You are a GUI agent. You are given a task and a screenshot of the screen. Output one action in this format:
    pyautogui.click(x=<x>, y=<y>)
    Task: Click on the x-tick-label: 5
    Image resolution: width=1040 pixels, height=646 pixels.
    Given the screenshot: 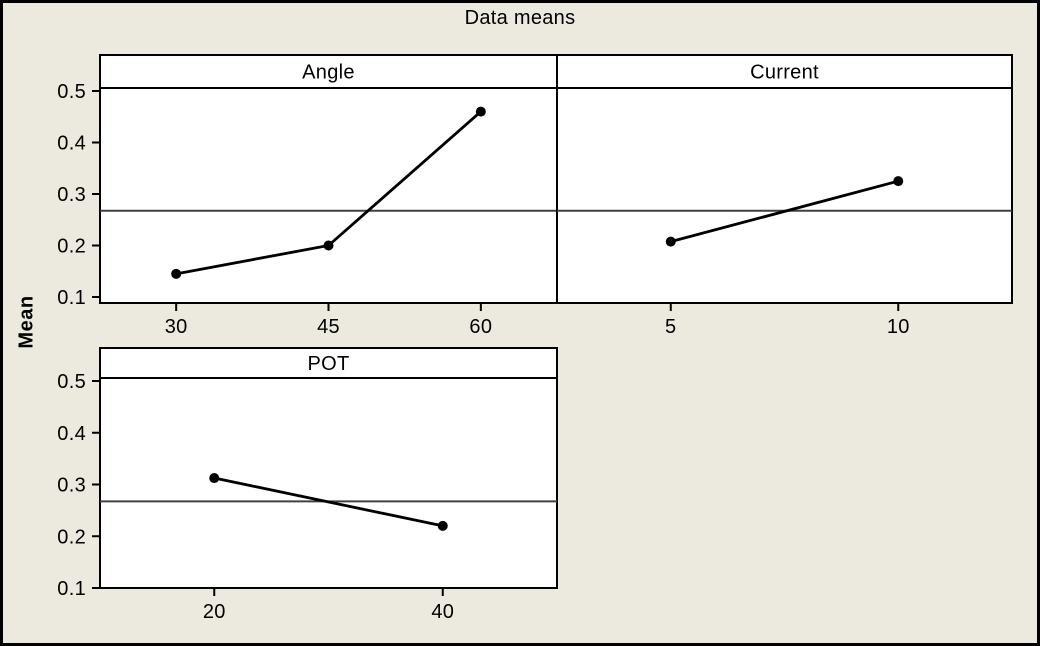 What is the action you would take?
    pyautogui.click(x=670, y=327)
    